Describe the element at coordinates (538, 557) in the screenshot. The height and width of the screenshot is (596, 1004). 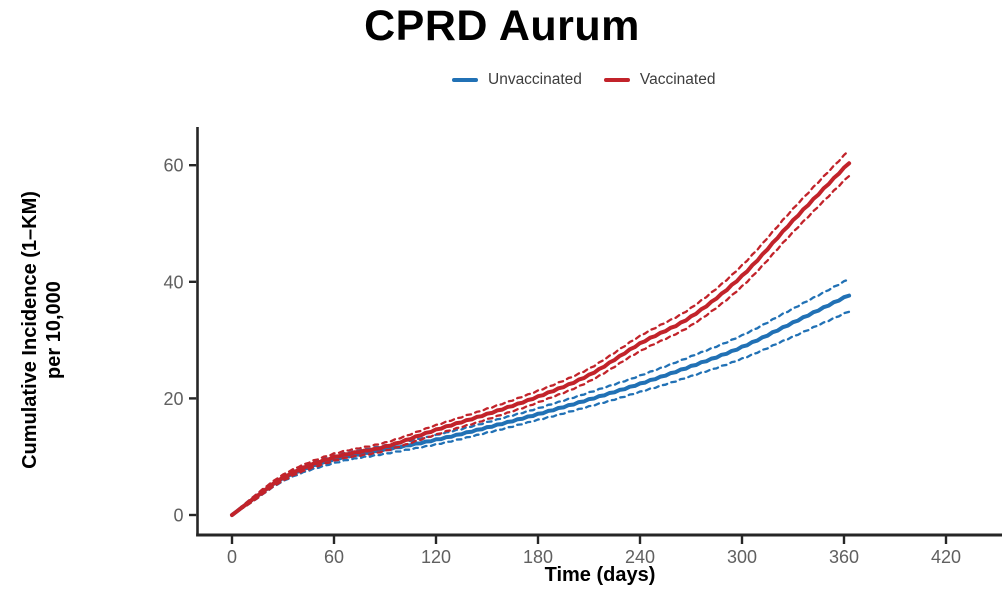
I see `x-tick-label: 180` at that location.